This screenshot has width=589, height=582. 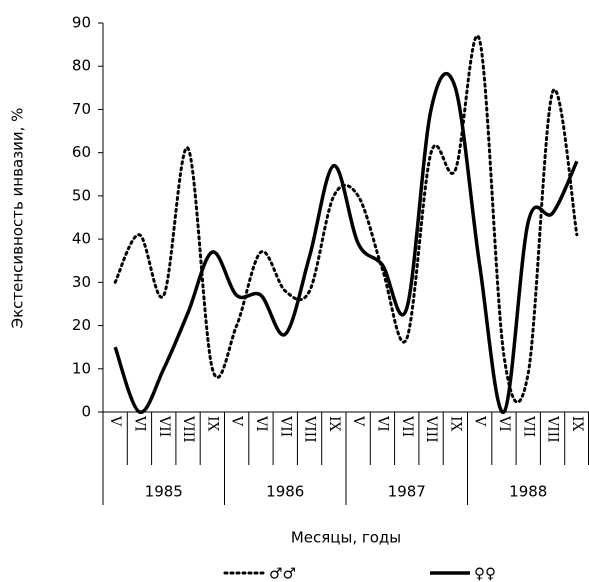 I want to click on y-tick-label: 40, so click(x=81, y=239).